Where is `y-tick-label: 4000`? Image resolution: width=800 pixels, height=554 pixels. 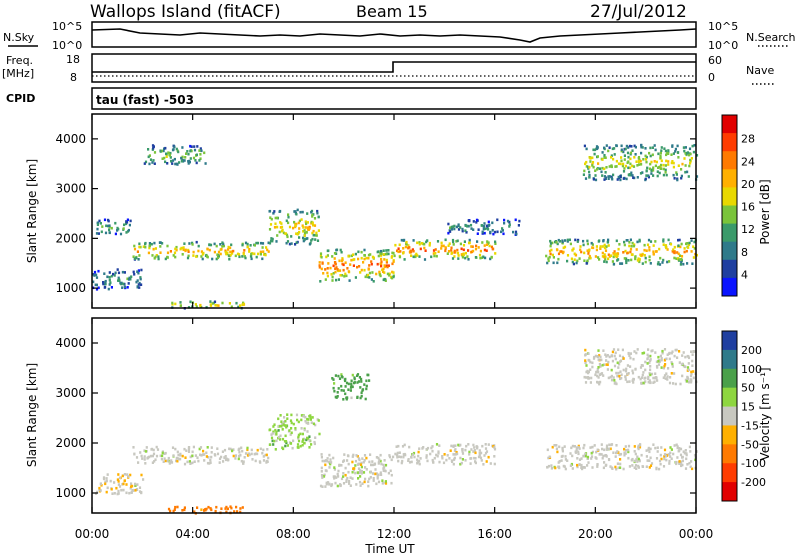
y-tick-label: 4000 is located at coordinates (70, 343).